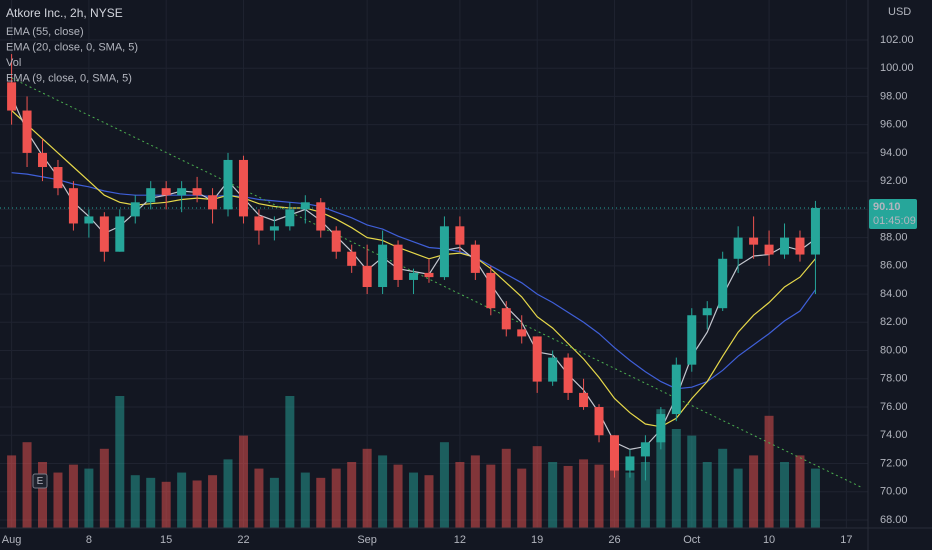 The image size is (932, 550). Describe the element at coordinates (894, 125) in the screenshot. I see `y-tick-label: 96.00` at that location.